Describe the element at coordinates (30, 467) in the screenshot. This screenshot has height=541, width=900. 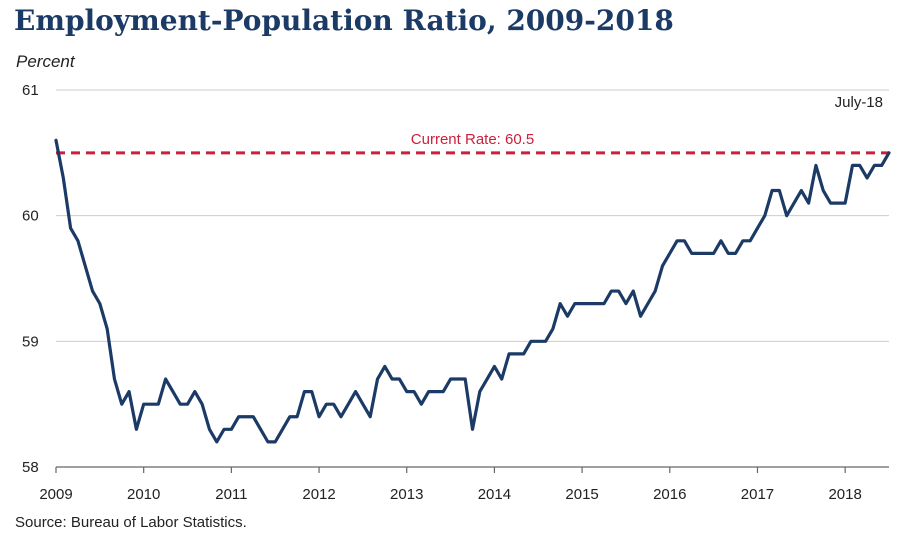
I see `y-tick-label: 58` at that location.